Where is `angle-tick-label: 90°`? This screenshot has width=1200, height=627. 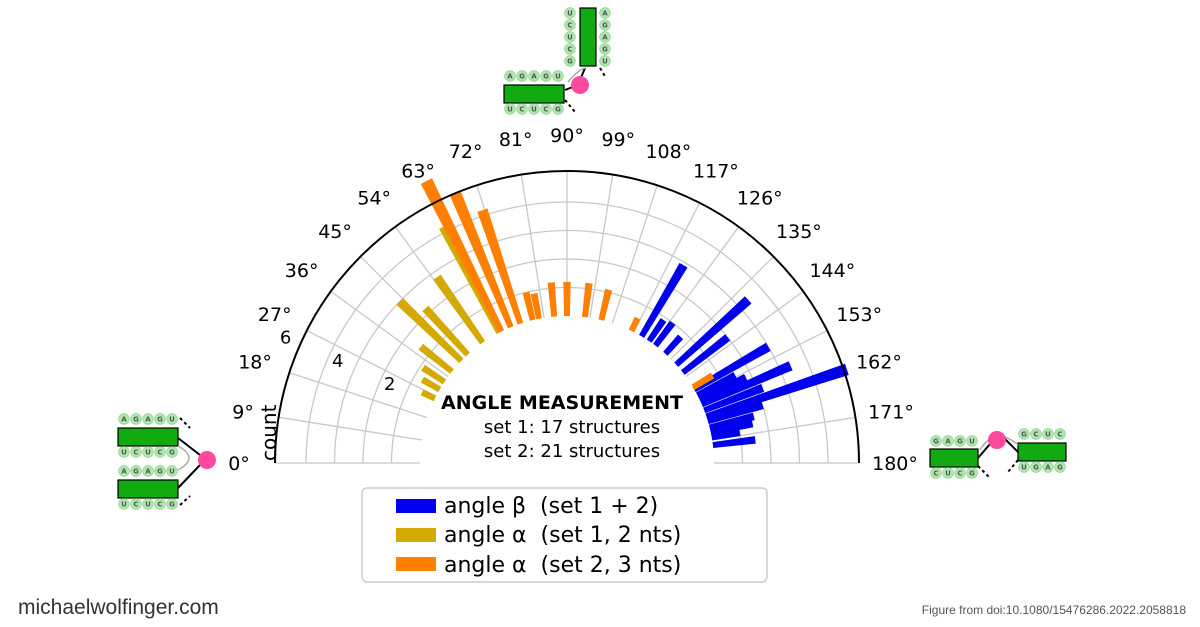 angle-tick-label: 90° is located at coordinates (567, 136).